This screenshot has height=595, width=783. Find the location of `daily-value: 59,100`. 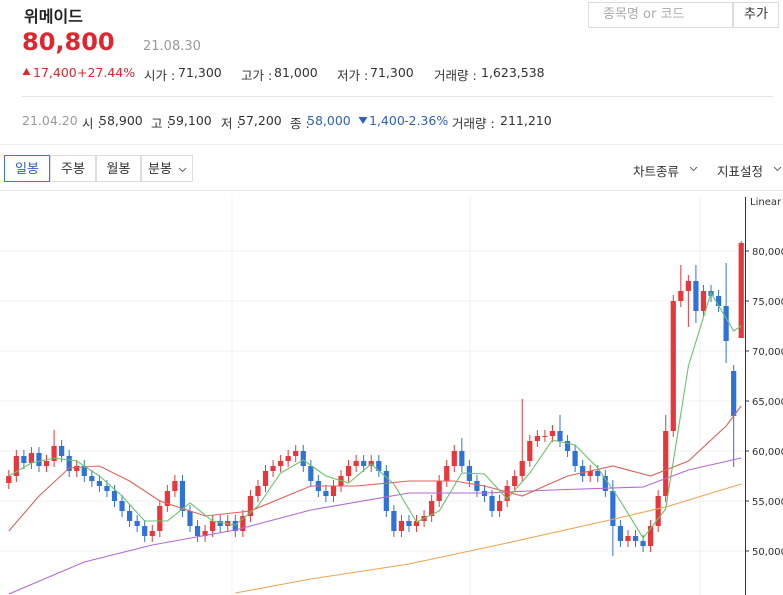

daily-value: 59,100 is located at coordinates (190, 120).